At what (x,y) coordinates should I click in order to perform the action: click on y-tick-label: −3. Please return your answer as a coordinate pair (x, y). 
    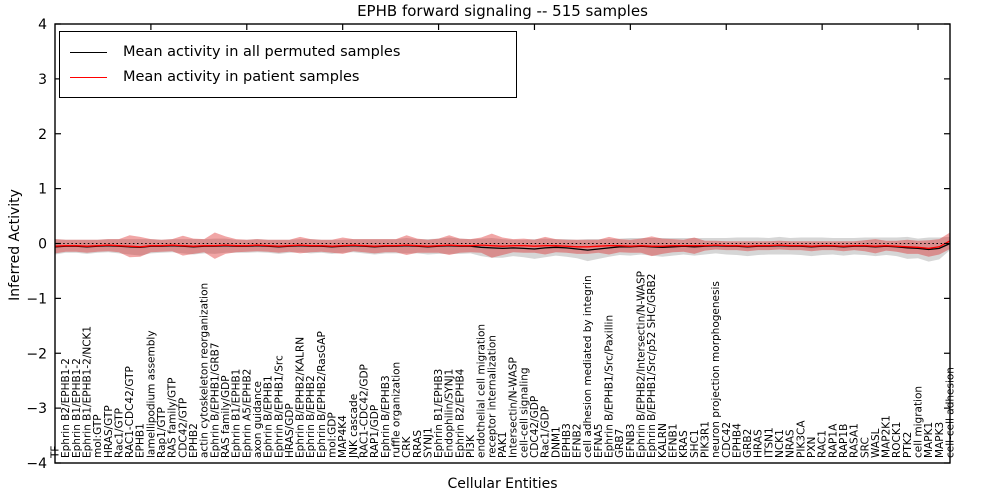
    Looking at the image, I should click on (36, 409).